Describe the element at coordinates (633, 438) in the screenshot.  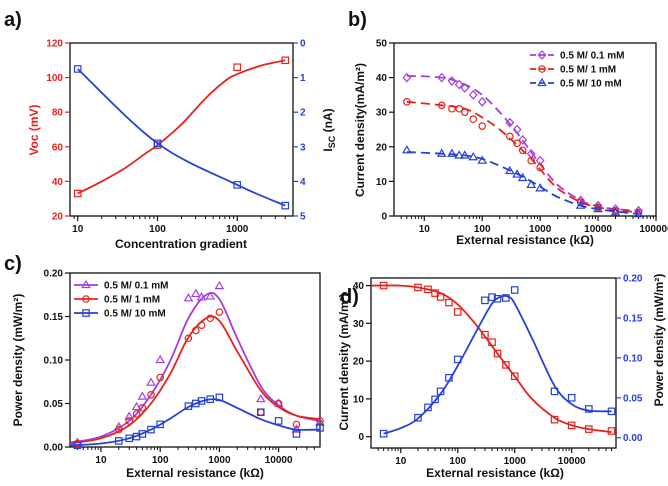
I see `y-tick-label: 0.00` at that location.